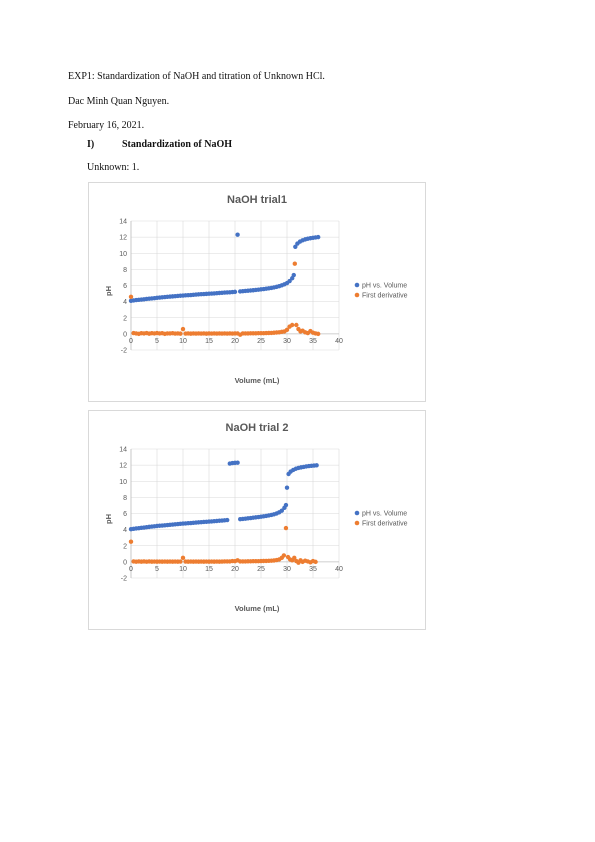  What do you see at coordinates (106, 125) in the screenshot?
I see `document-date: February 16, 2021.` at bounding box center [106, 125].